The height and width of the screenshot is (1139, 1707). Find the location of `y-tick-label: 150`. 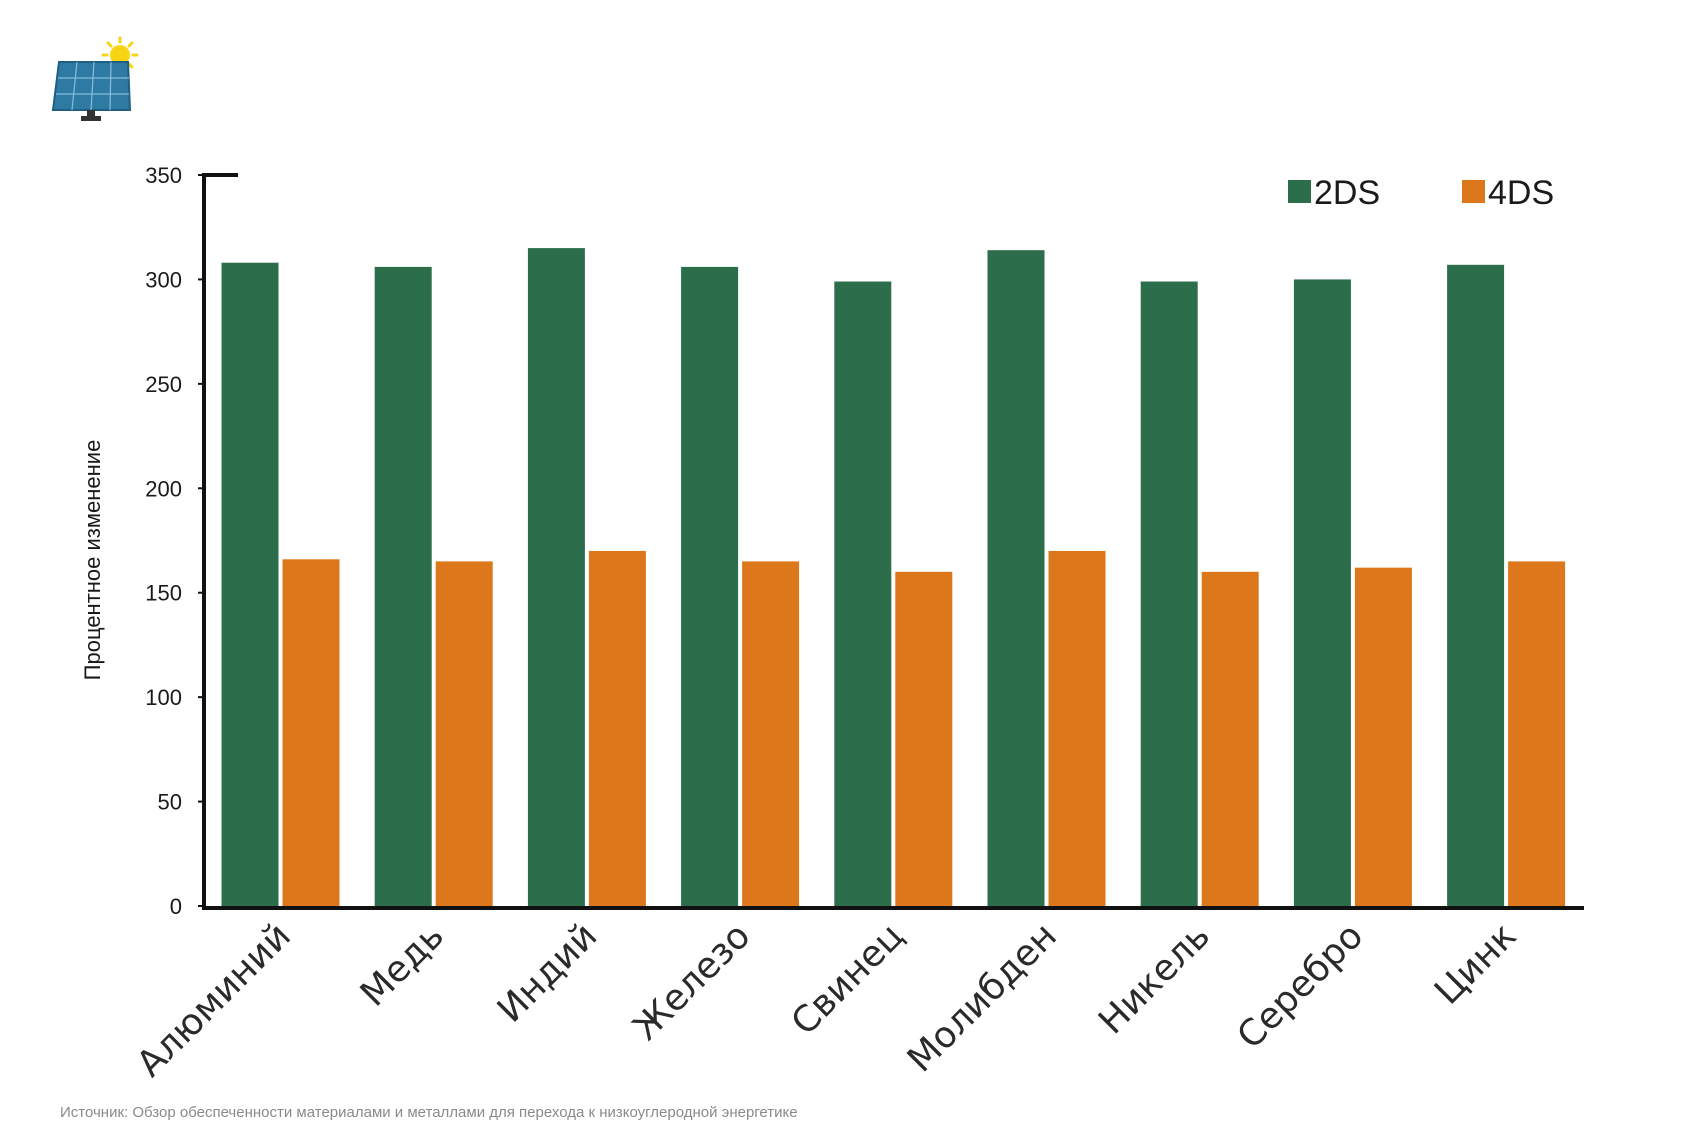

y-tick-label: 150 is located at coordinates (163, 593).